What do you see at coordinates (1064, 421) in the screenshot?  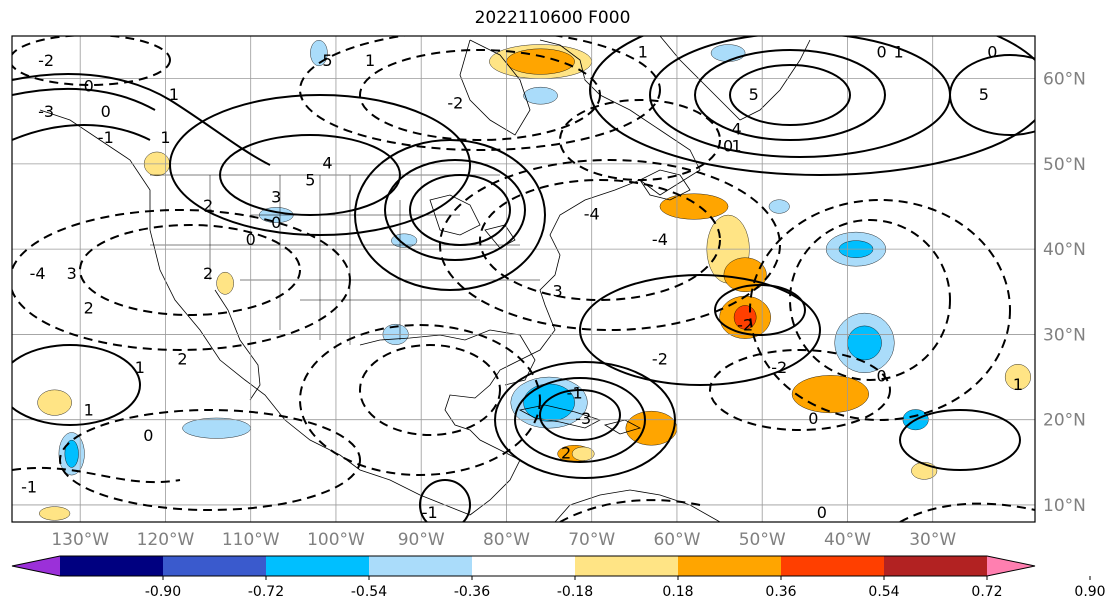 I see `lat-tick-label: 20°N` at bounding box center [1064, 421].